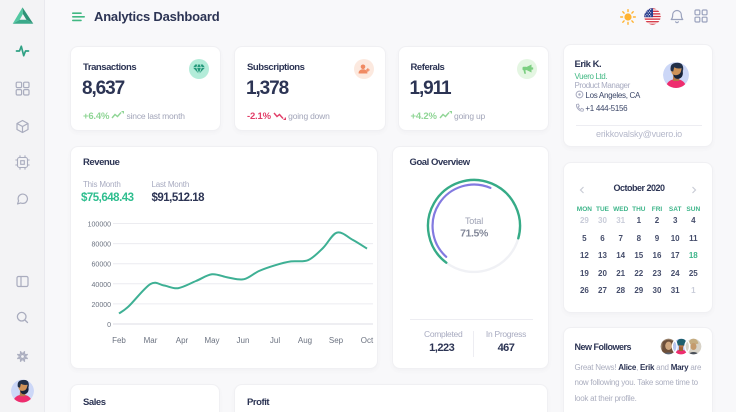 The height and width of the screenshot is (412, 736). Describe the element at coordinates (102, 285) in the screenshot. I see `svg-text: 40000` at that location.